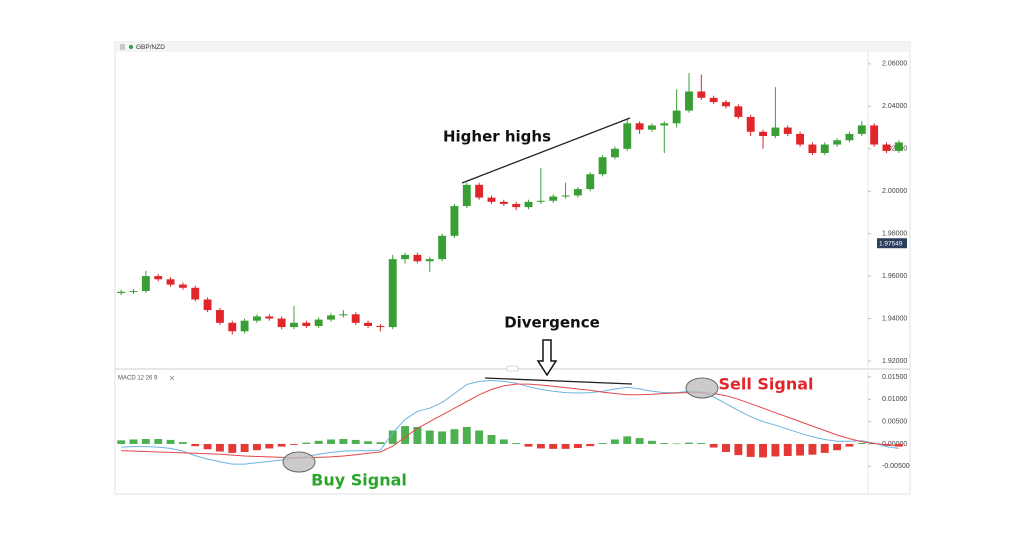 The width and height of the screenshot is (1024, 536). What do you see at coordinates (552, 323) in the screenshot?
I see `annotation: Divergence` at bounding box center [552, 323].